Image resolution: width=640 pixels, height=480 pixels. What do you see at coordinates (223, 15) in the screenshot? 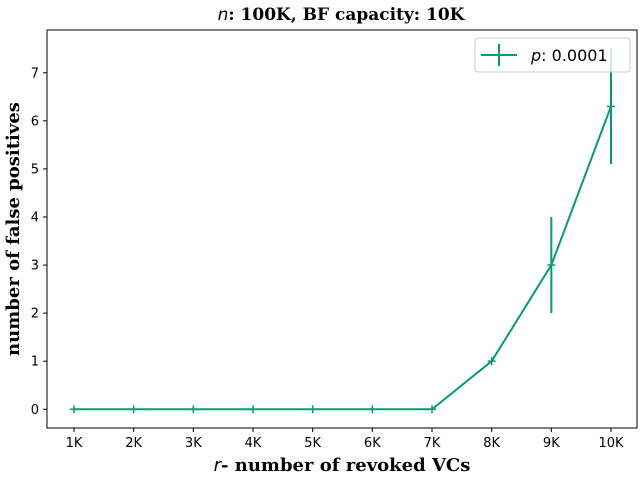
I see `chart-title-var: n` at bounding box center [223, 15].